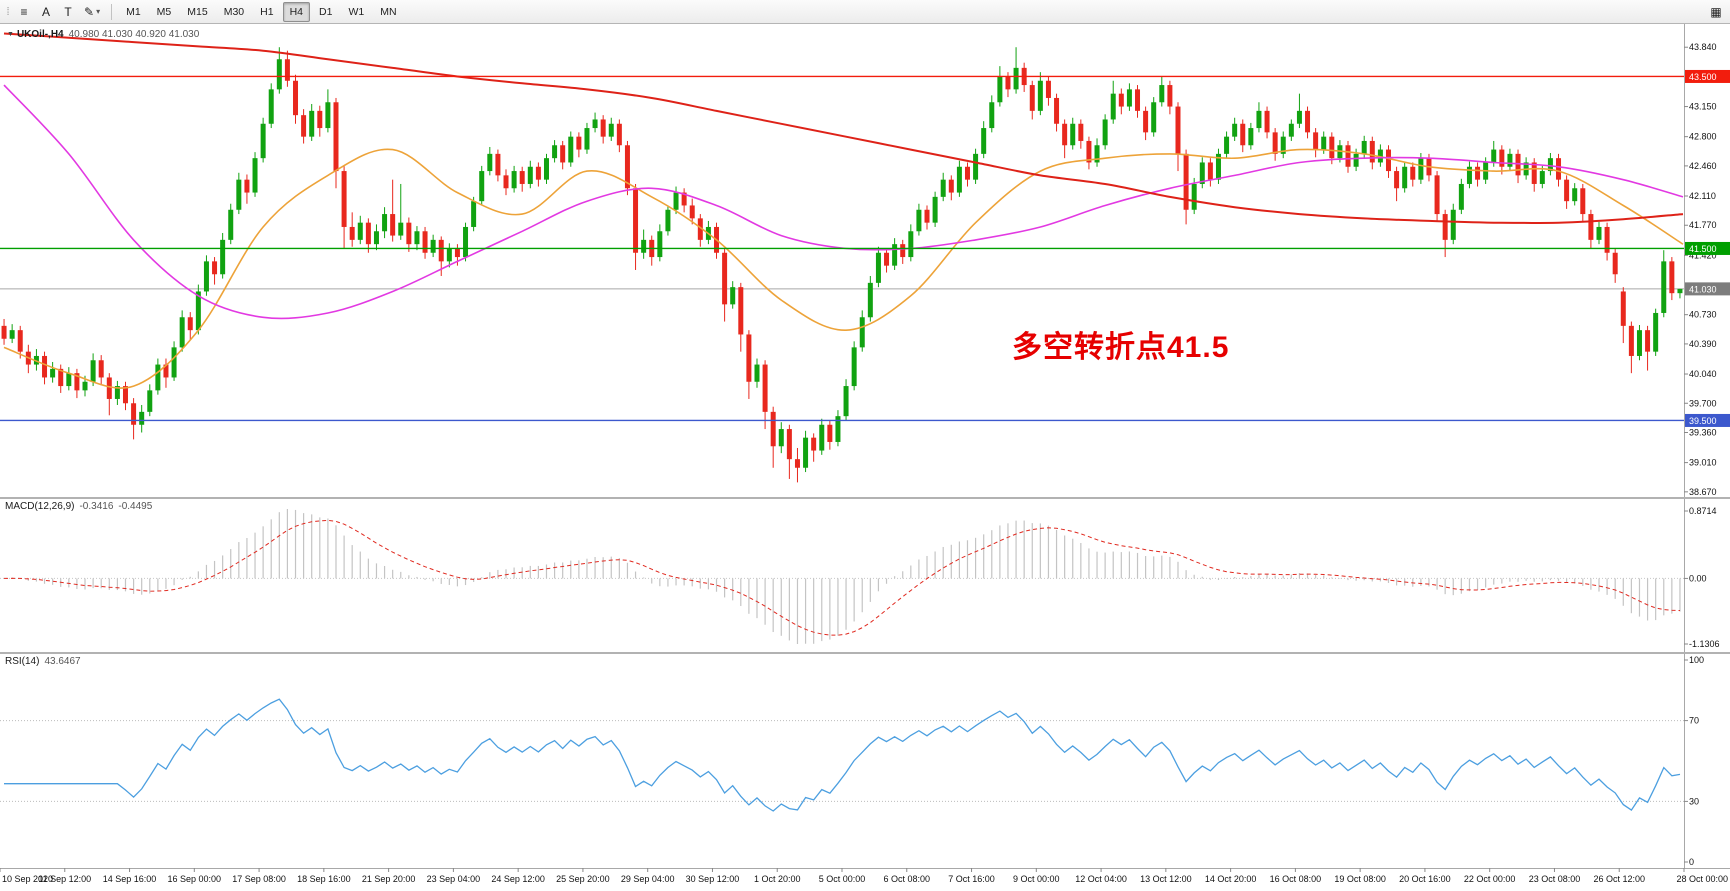  I want to click on time-axis-label: 25 Sep 20:00, so click(583, 879).